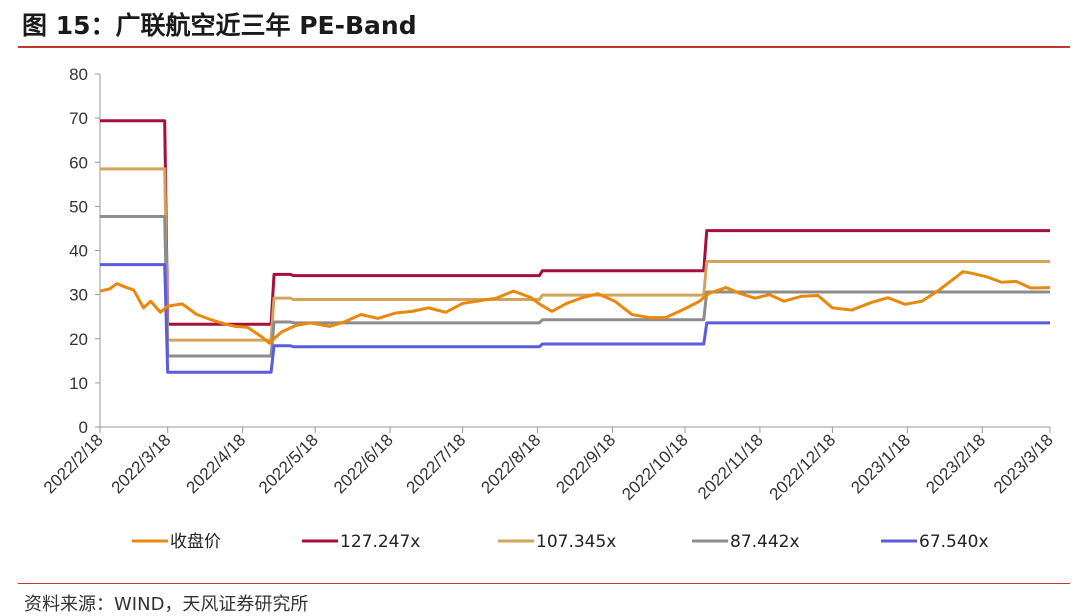 This screenshot has width=1080, height=616. I want to click on y-tick-label: 30, so click(78, 295).